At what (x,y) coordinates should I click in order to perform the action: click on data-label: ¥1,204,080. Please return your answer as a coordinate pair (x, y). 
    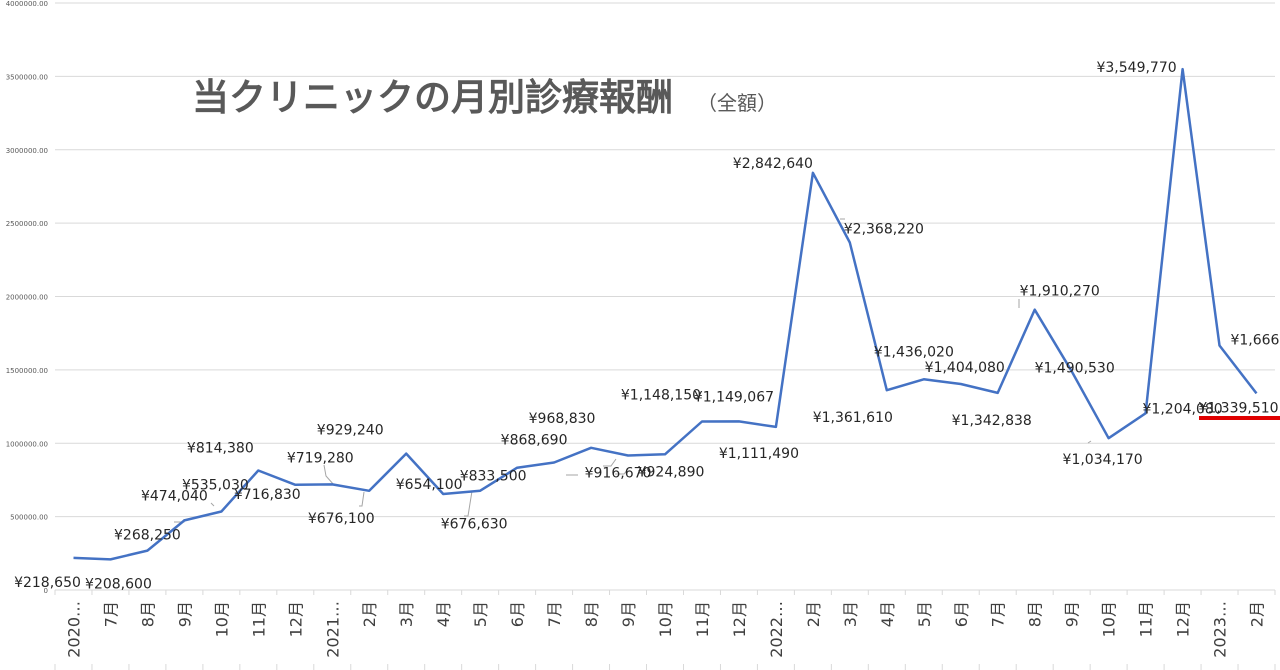
    Looking at the image, I should click on (1183, 409).